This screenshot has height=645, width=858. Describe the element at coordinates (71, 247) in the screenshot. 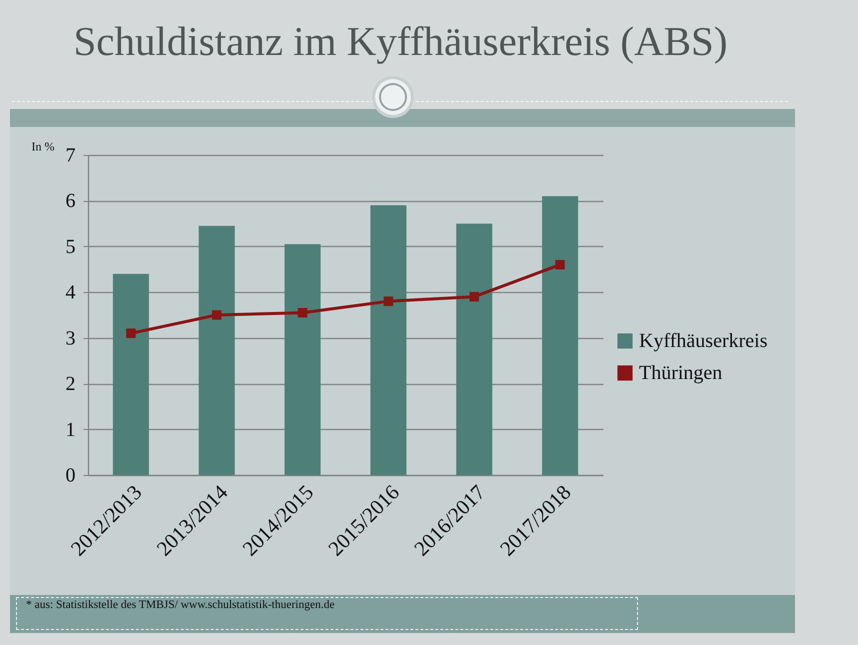

I see `y-tick-label: 5` at that location.